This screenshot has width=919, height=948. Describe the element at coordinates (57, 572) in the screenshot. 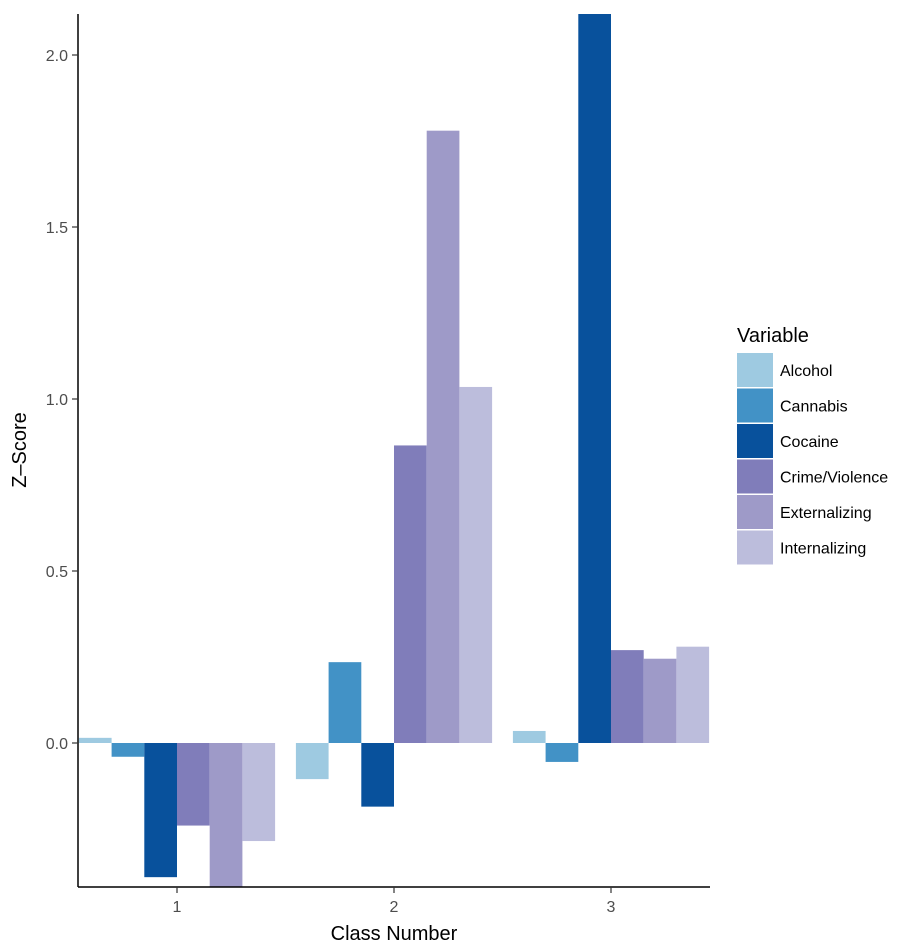

I see `y-tick-label: 0.5` at that location.